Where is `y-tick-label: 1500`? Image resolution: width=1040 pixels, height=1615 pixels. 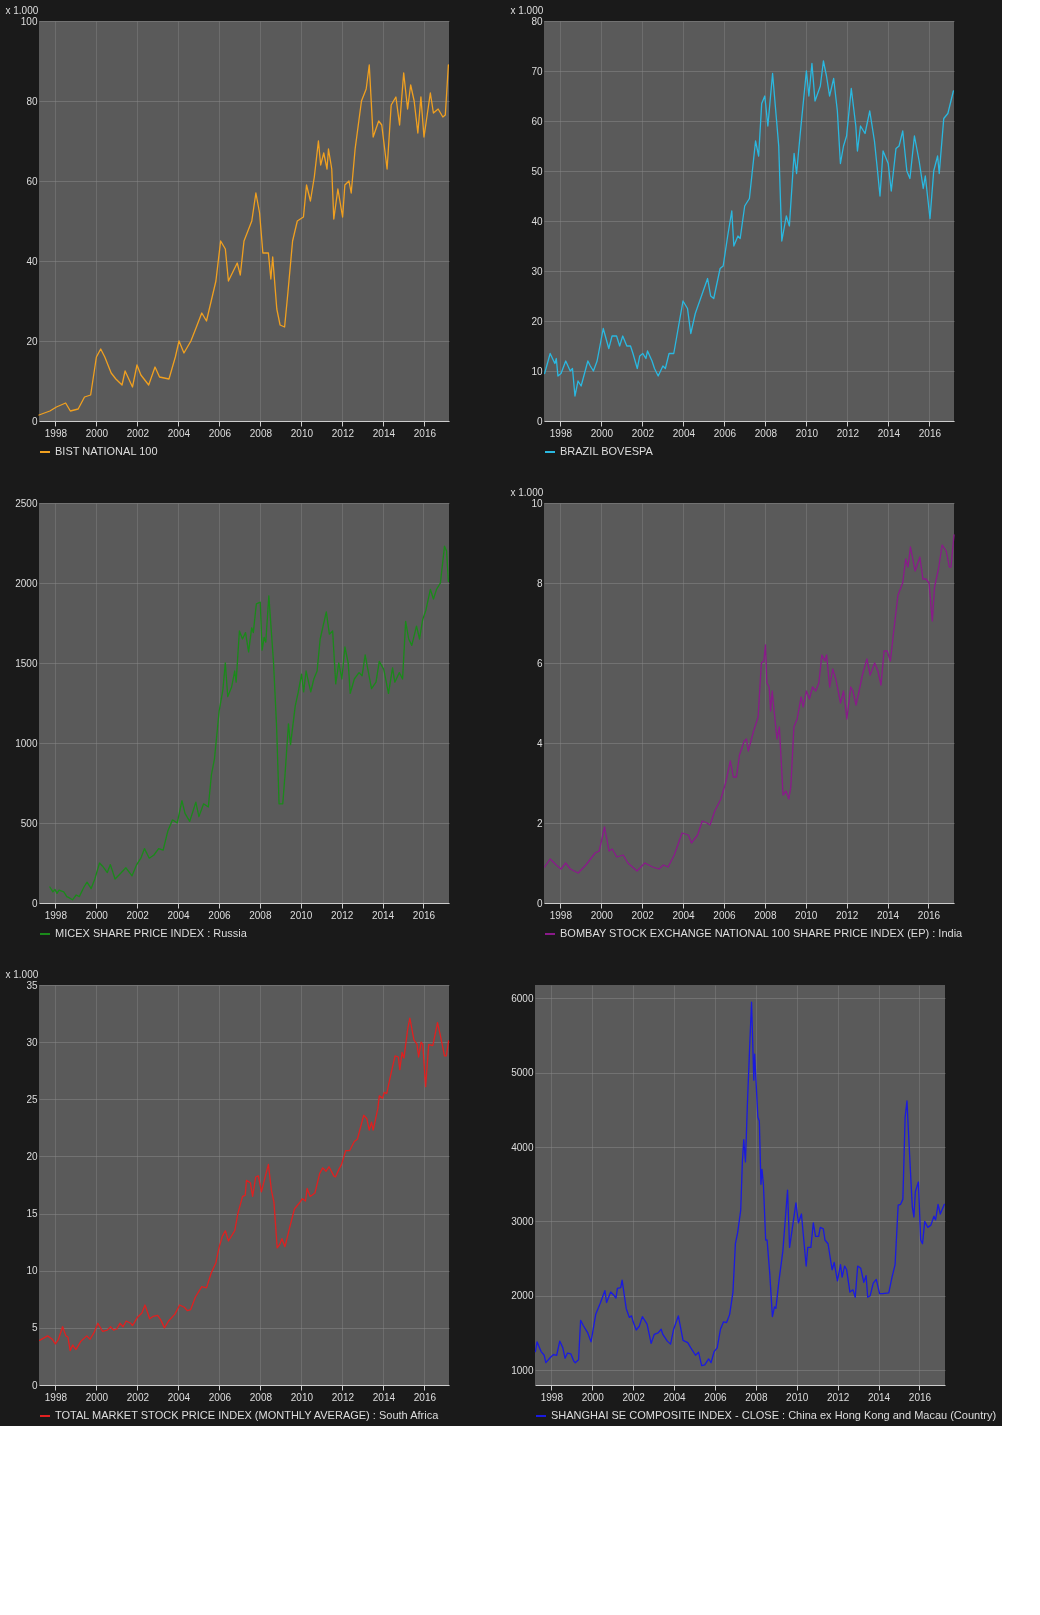
y-tick-label: 1500 is located at coordinates (26, 663).